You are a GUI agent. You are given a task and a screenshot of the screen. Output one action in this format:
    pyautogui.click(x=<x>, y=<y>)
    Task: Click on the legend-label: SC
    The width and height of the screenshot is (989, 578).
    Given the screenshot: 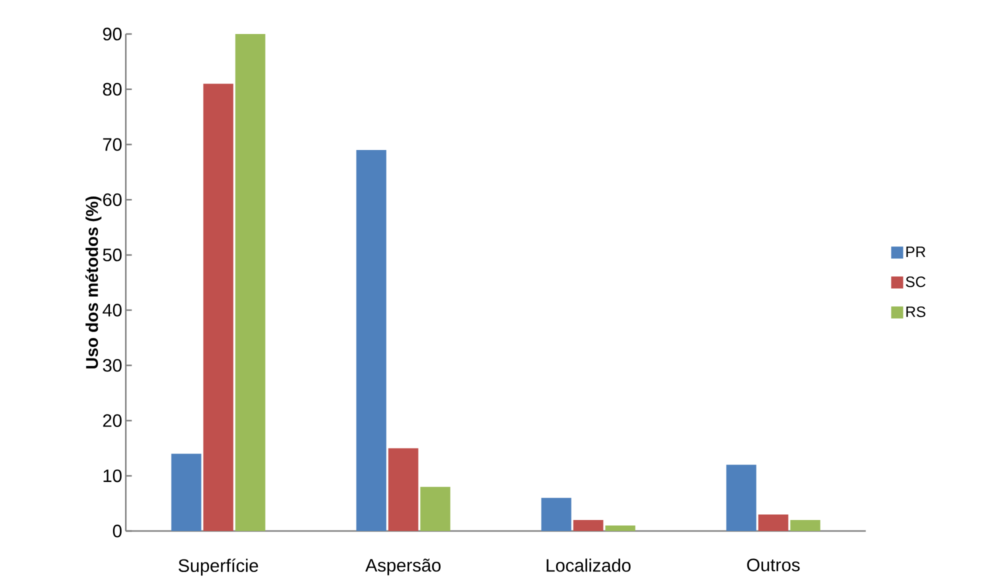 What is the action you would take?
    pyautogui.click(x=916, y=282)
    